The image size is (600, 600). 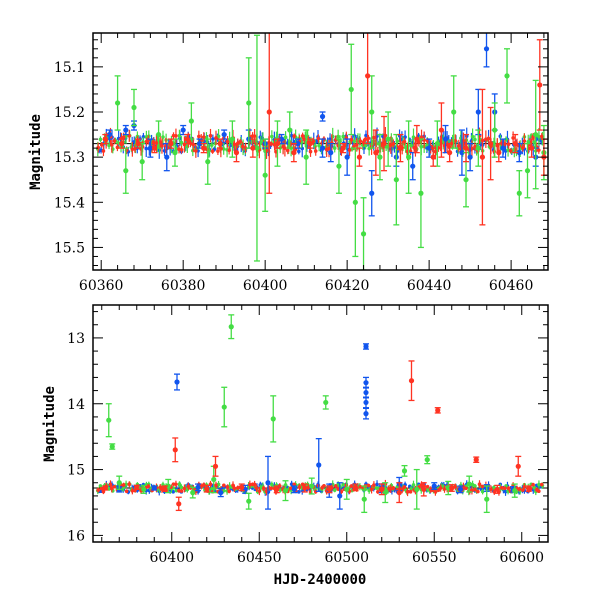 I want to click on x-tick-label: 60500, so click(x=346, y=558).